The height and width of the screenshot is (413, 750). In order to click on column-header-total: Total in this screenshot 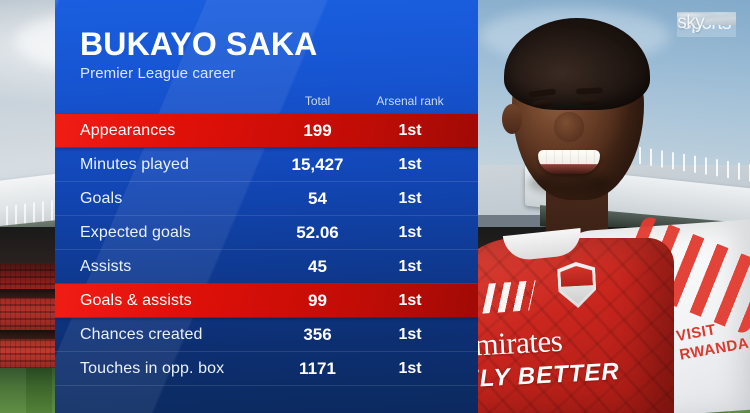, I will do `click(317, 101)`.